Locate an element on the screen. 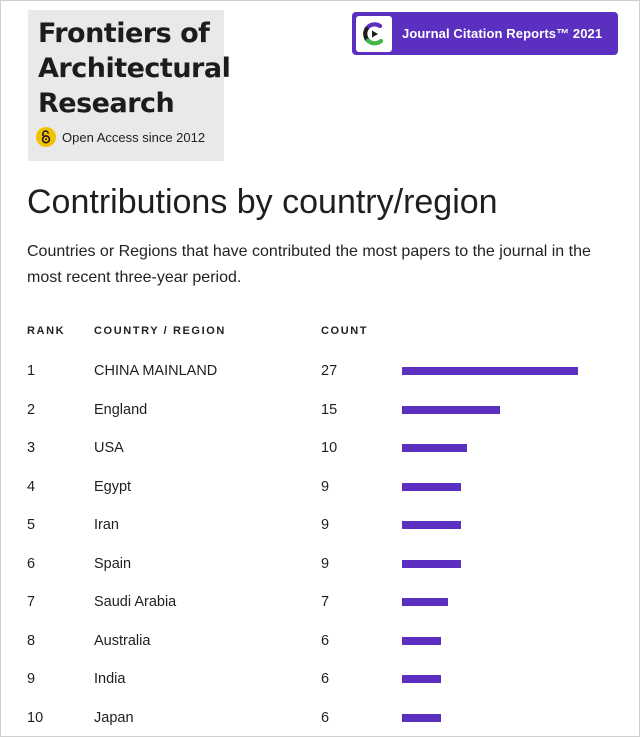 The width and height of the screenshot is (640, 737). journal-title: Frontiers of Architectural Research is located at coordinates (134, 68).